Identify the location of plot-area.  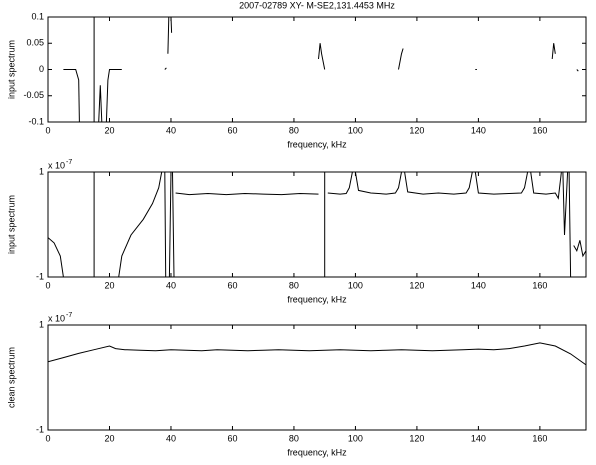
(317, 354).